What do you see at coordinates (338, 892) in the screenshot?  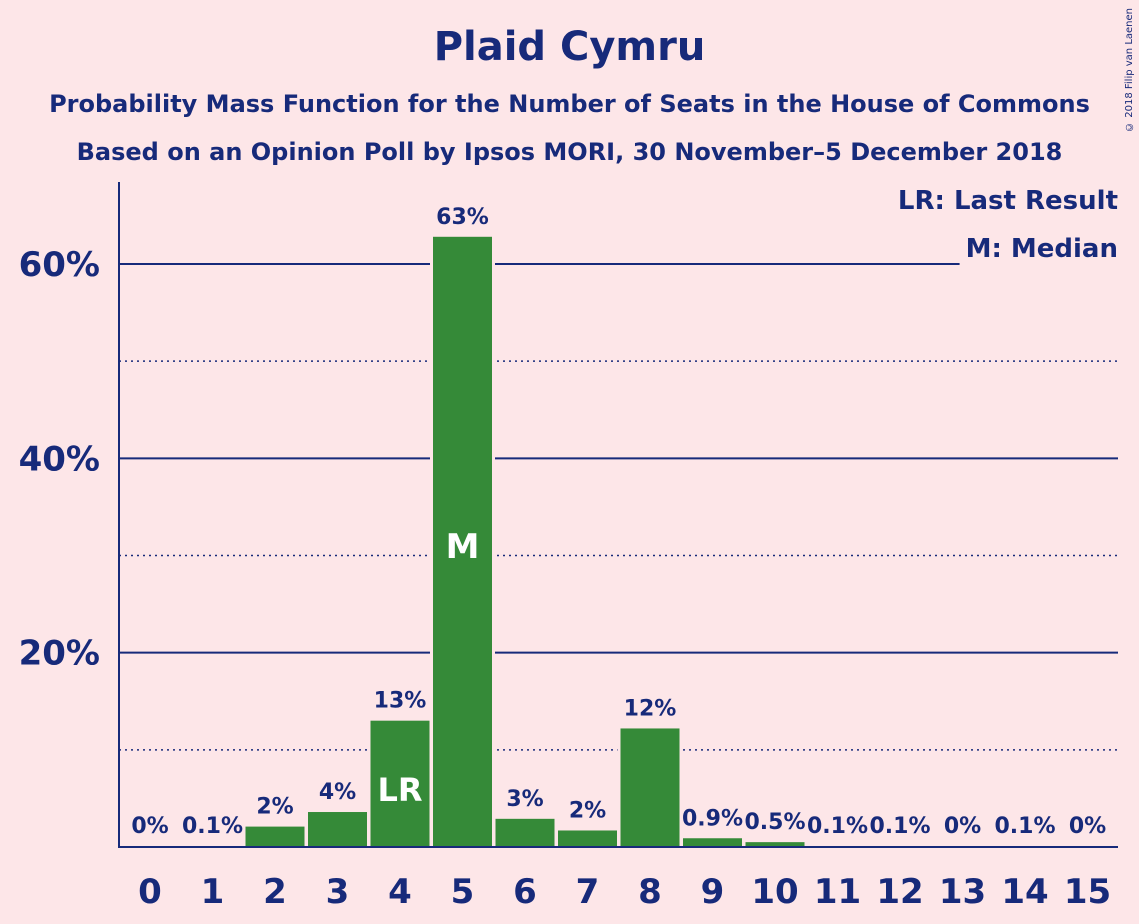 I see `x-tick-label: 3` at bounding box center [338, 892].